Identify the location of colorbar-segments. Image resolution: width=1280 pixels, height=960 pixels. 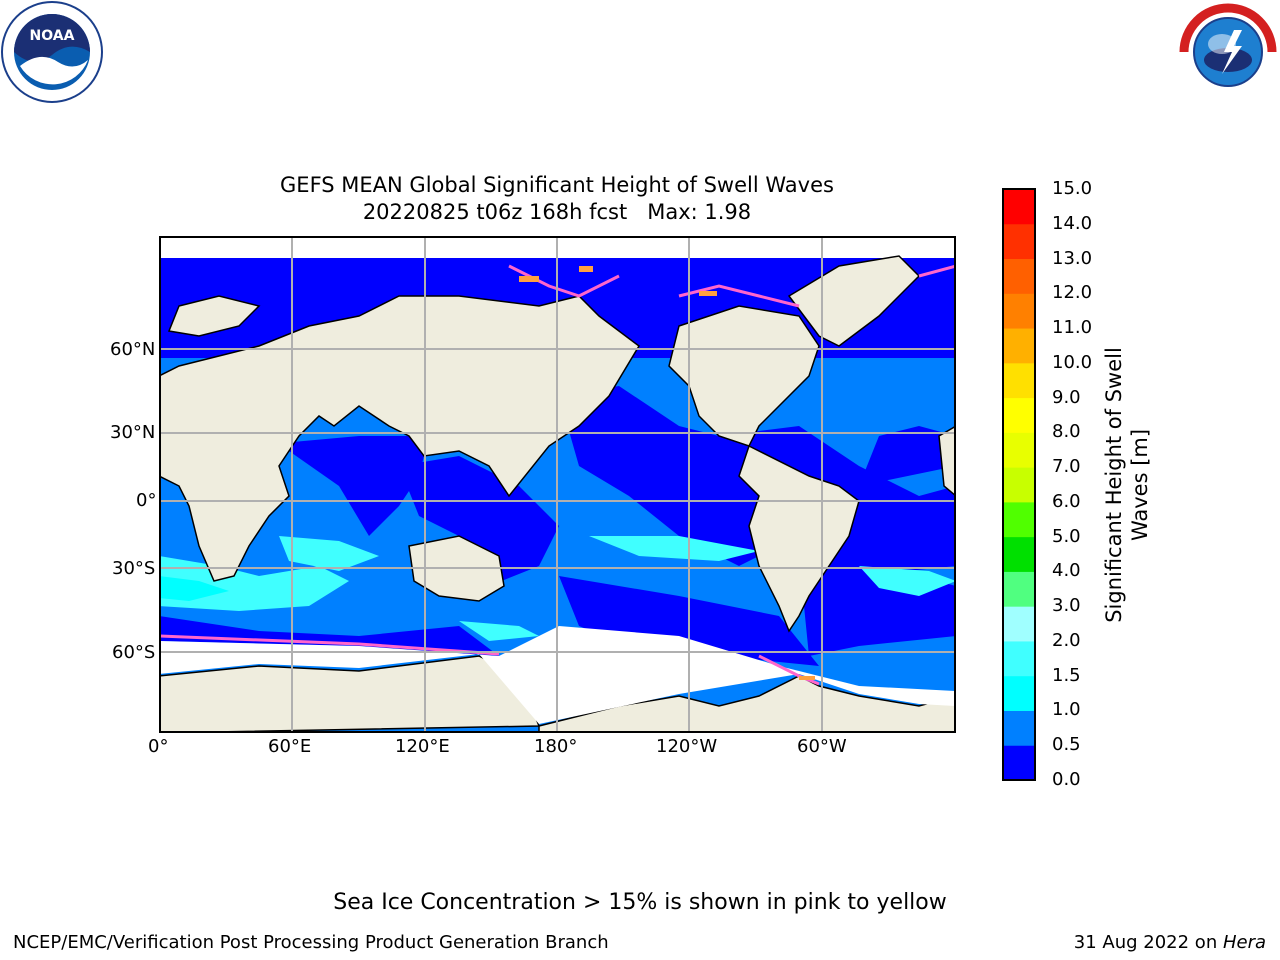
(1019, 485).